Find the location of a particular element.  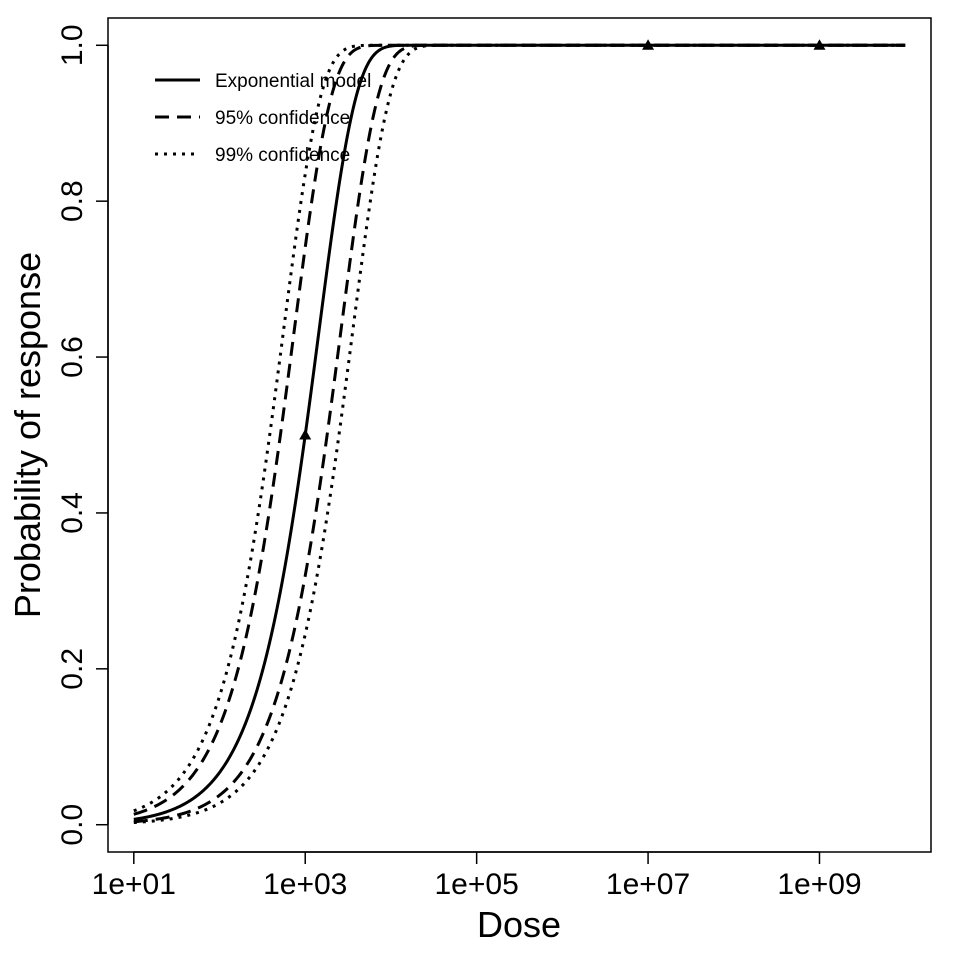

x-tick-label: 1e+05 is located at coordinates (477, 884).